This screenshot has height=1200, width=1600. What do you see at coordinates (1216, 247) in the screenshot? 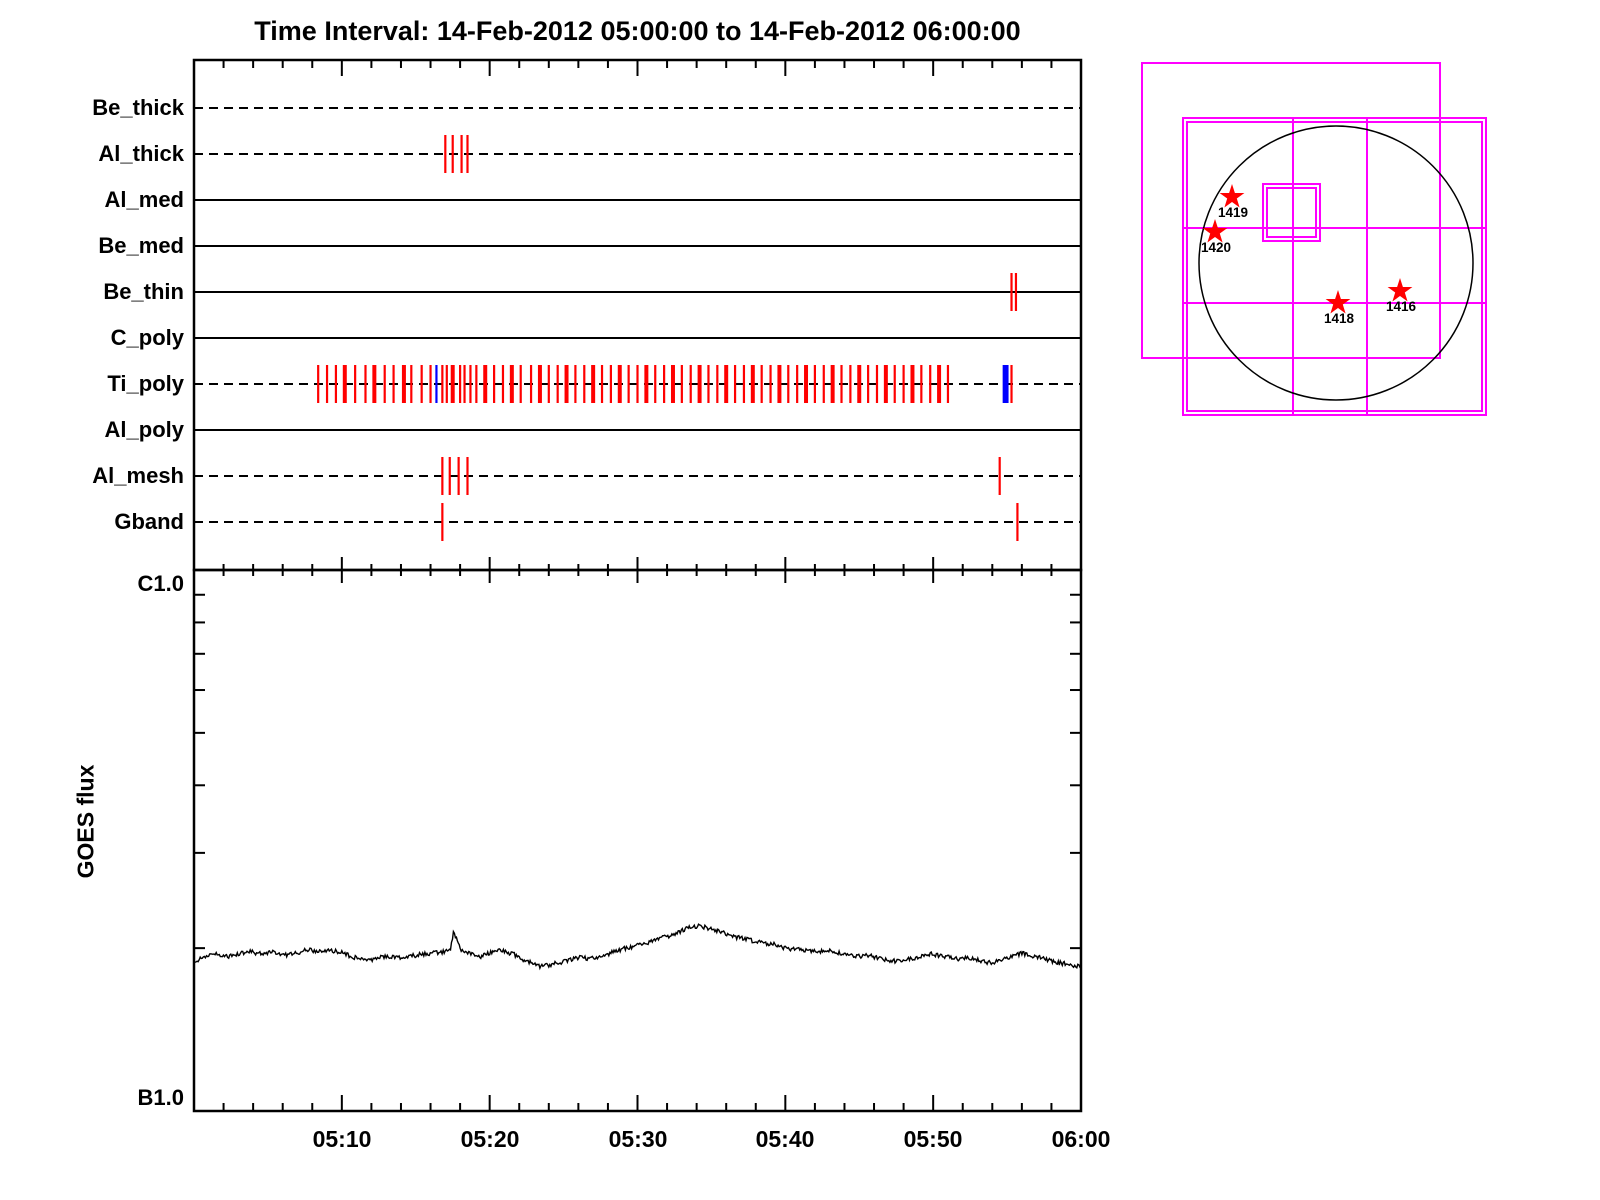
I see `active-region-label: 1420` at bounding box center [1216, 247].